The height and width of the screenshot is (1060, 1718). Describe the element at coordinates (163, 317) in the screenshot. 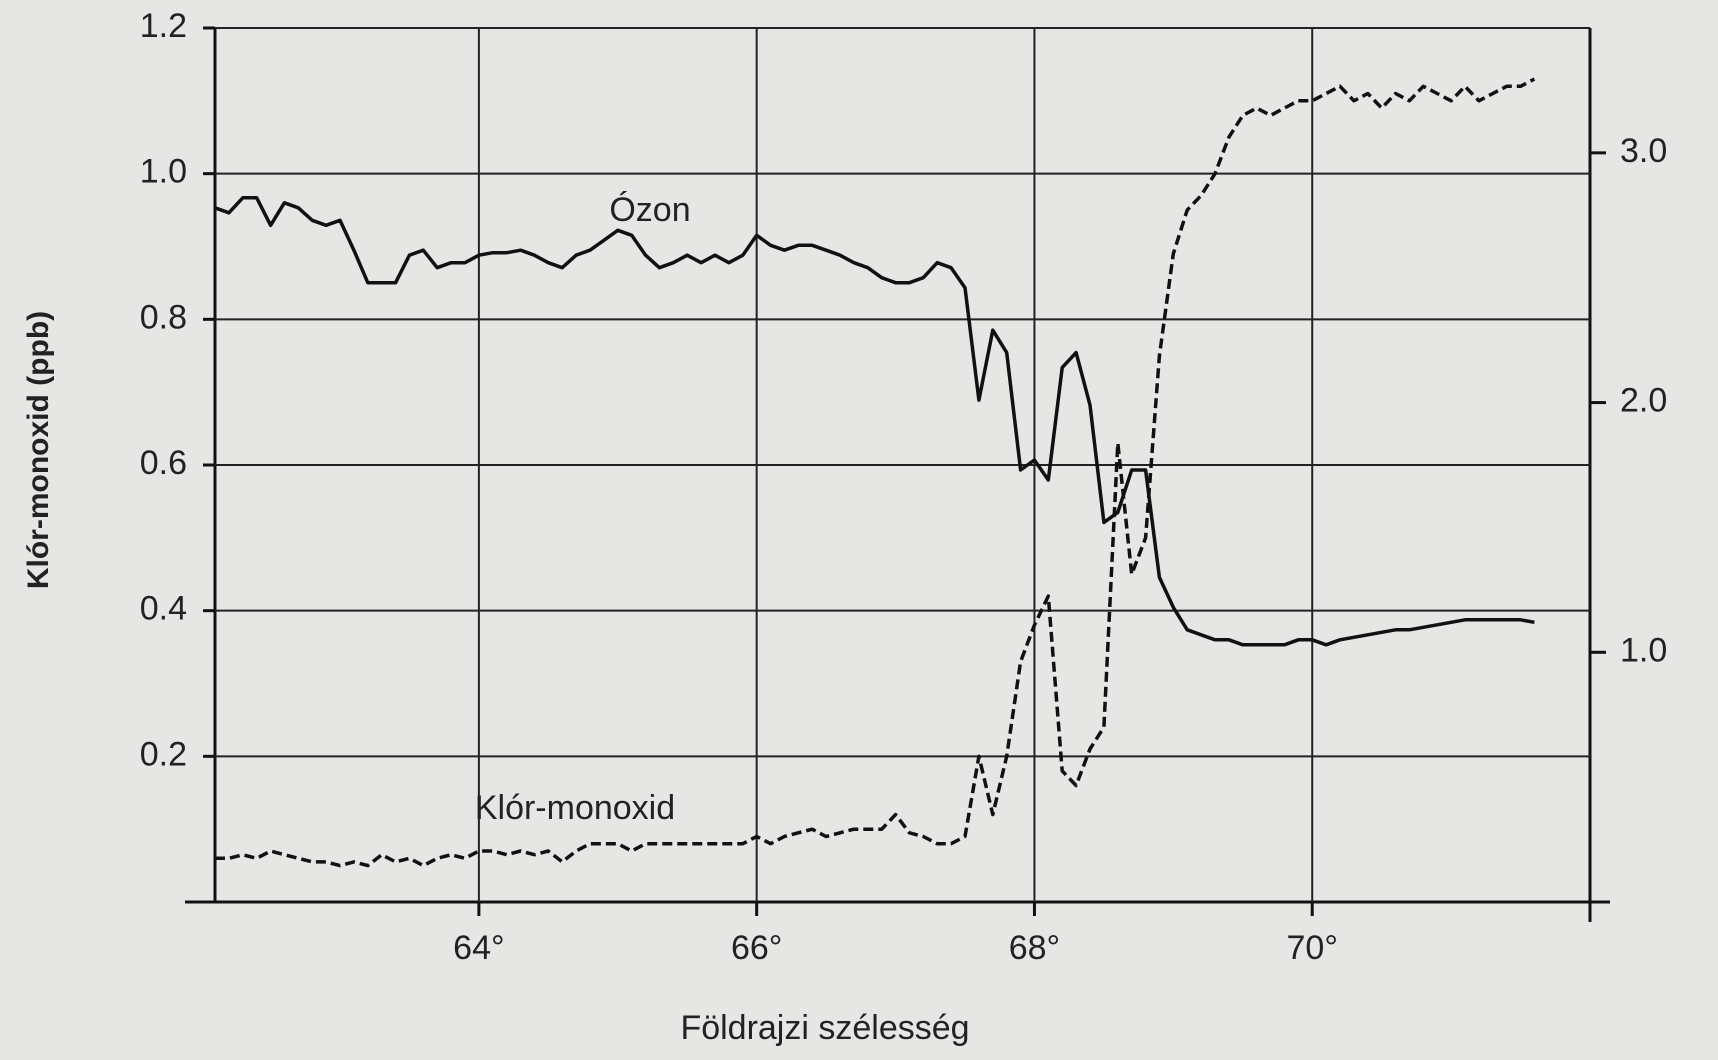

I see `y-tick-label: 0.8` at that location.